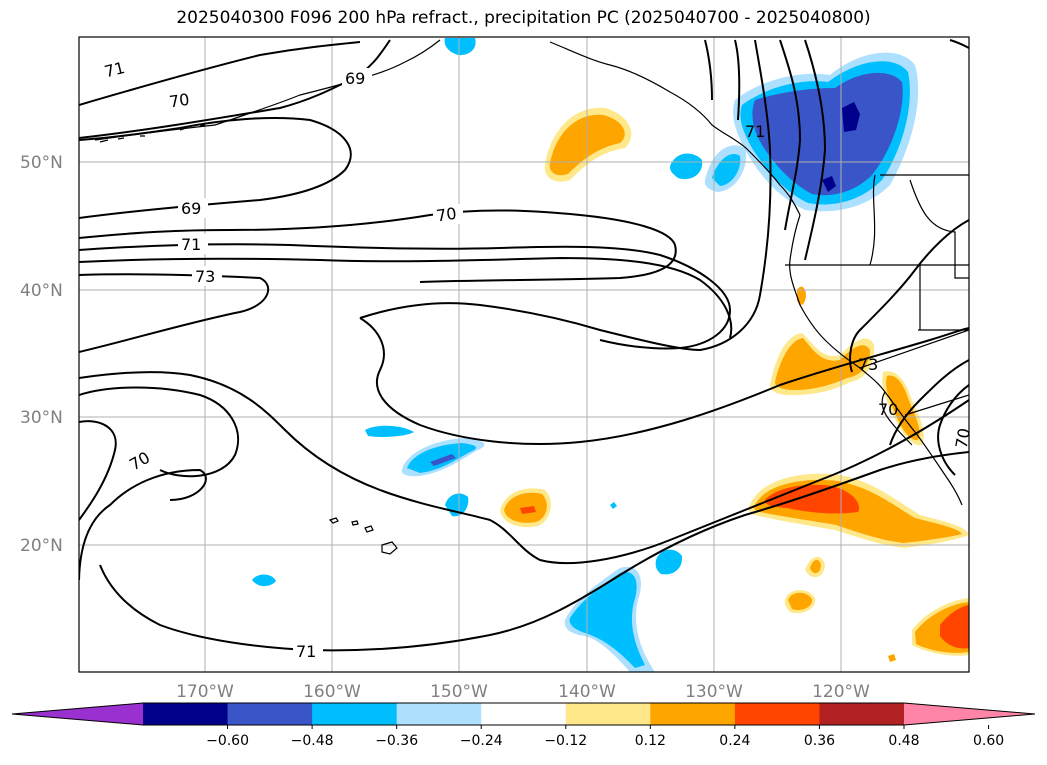  Describe the element at coordinates (460, 47) in the screenshot. I see `precip-alaska-top` at that location.